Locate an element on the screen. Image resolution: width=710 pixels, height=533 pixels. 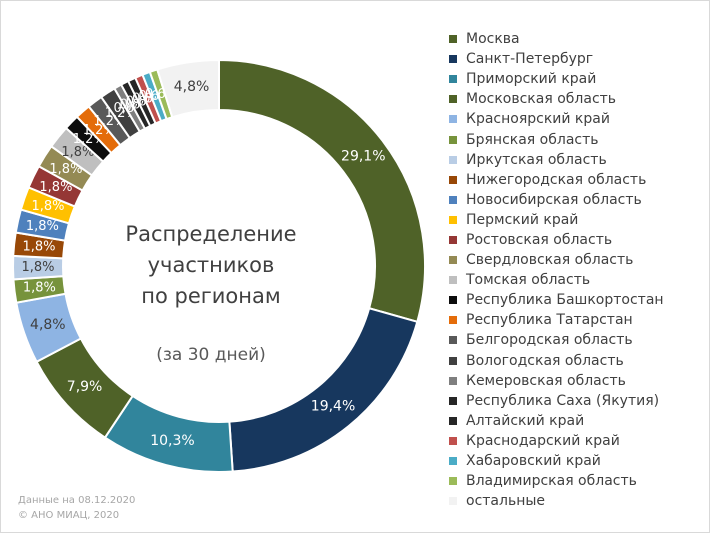
legend-item: Московская область is located at coordinates (556, 99).